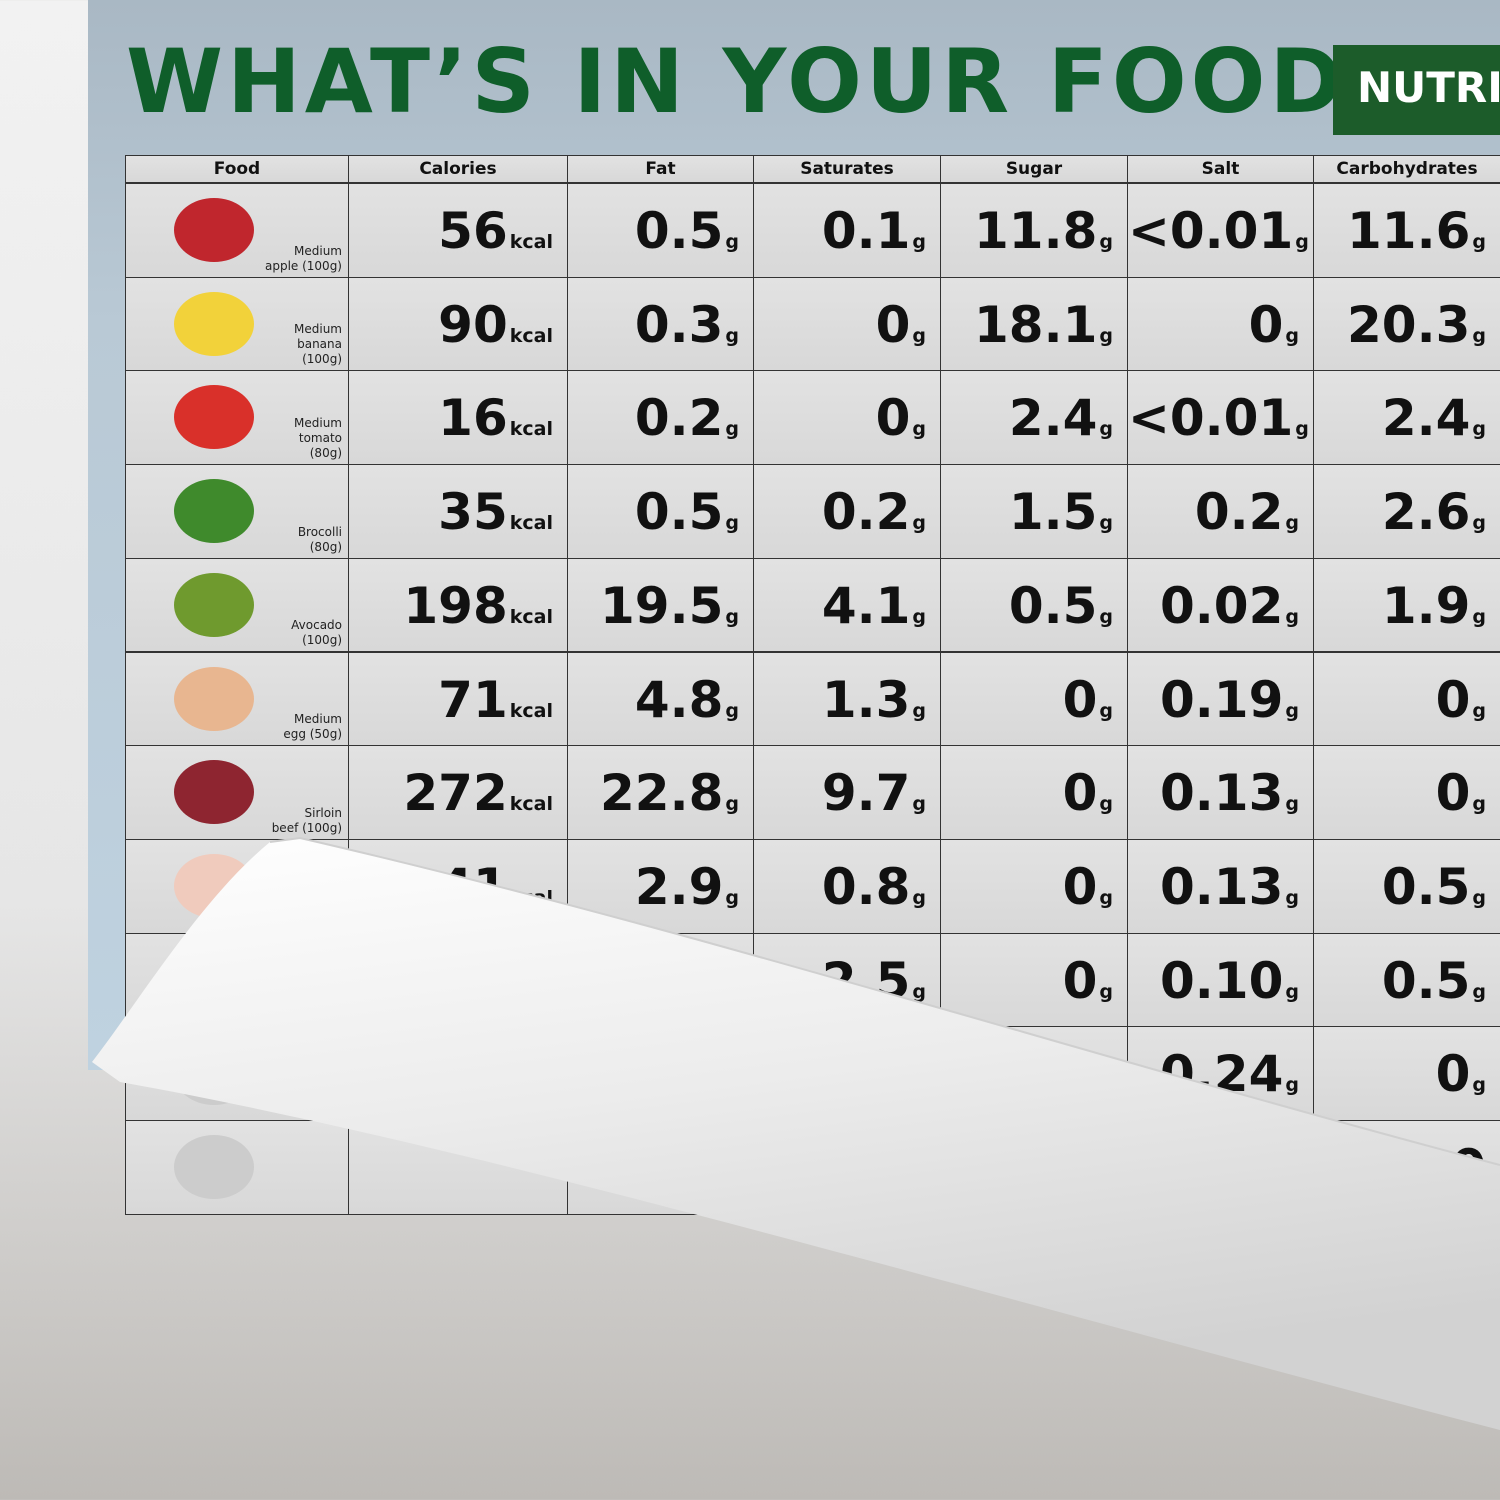  What do you see at coordinates (679, 699) in the screenshot?
I see `value: 4.8` at bounding box center [679, 699].